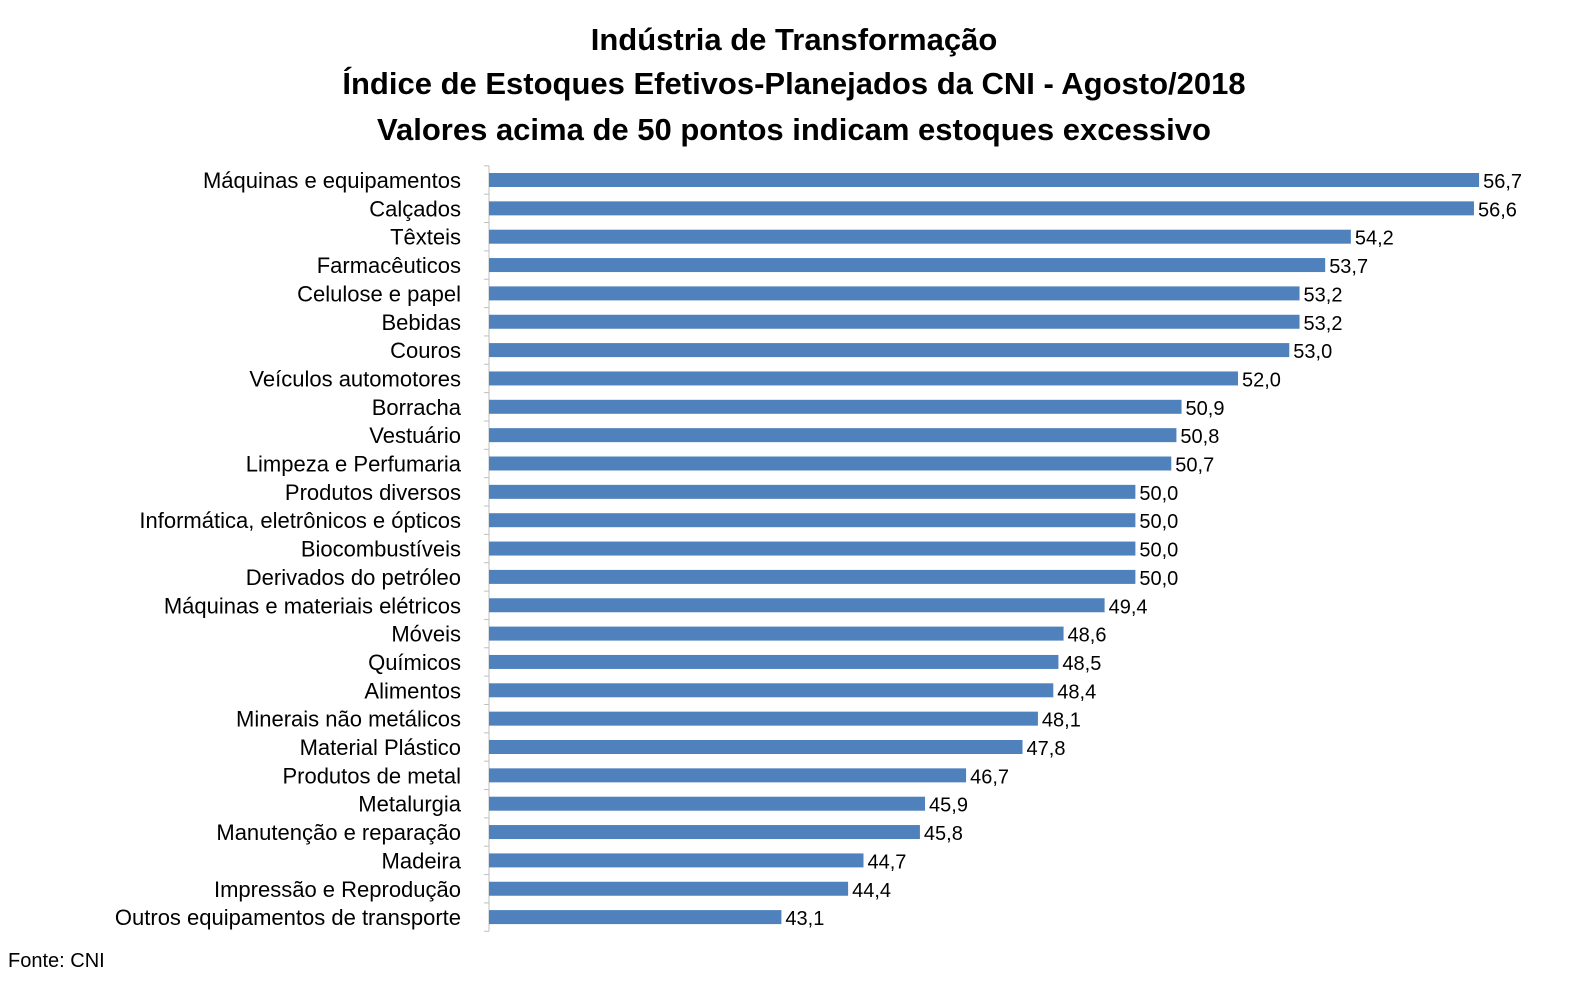 This screenshot has height=987, width=1583. Describe the element at coordinates (1497, 210) in the screenshot. I see `data-label: 56,6` at that location.